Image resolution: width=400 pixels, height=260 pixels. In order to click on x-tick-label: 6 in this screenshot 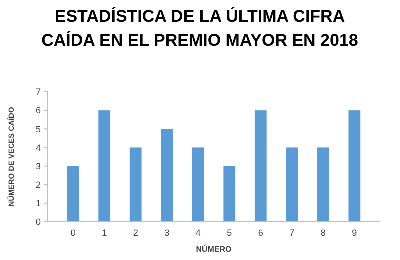, I will do `click(261, 233)`.